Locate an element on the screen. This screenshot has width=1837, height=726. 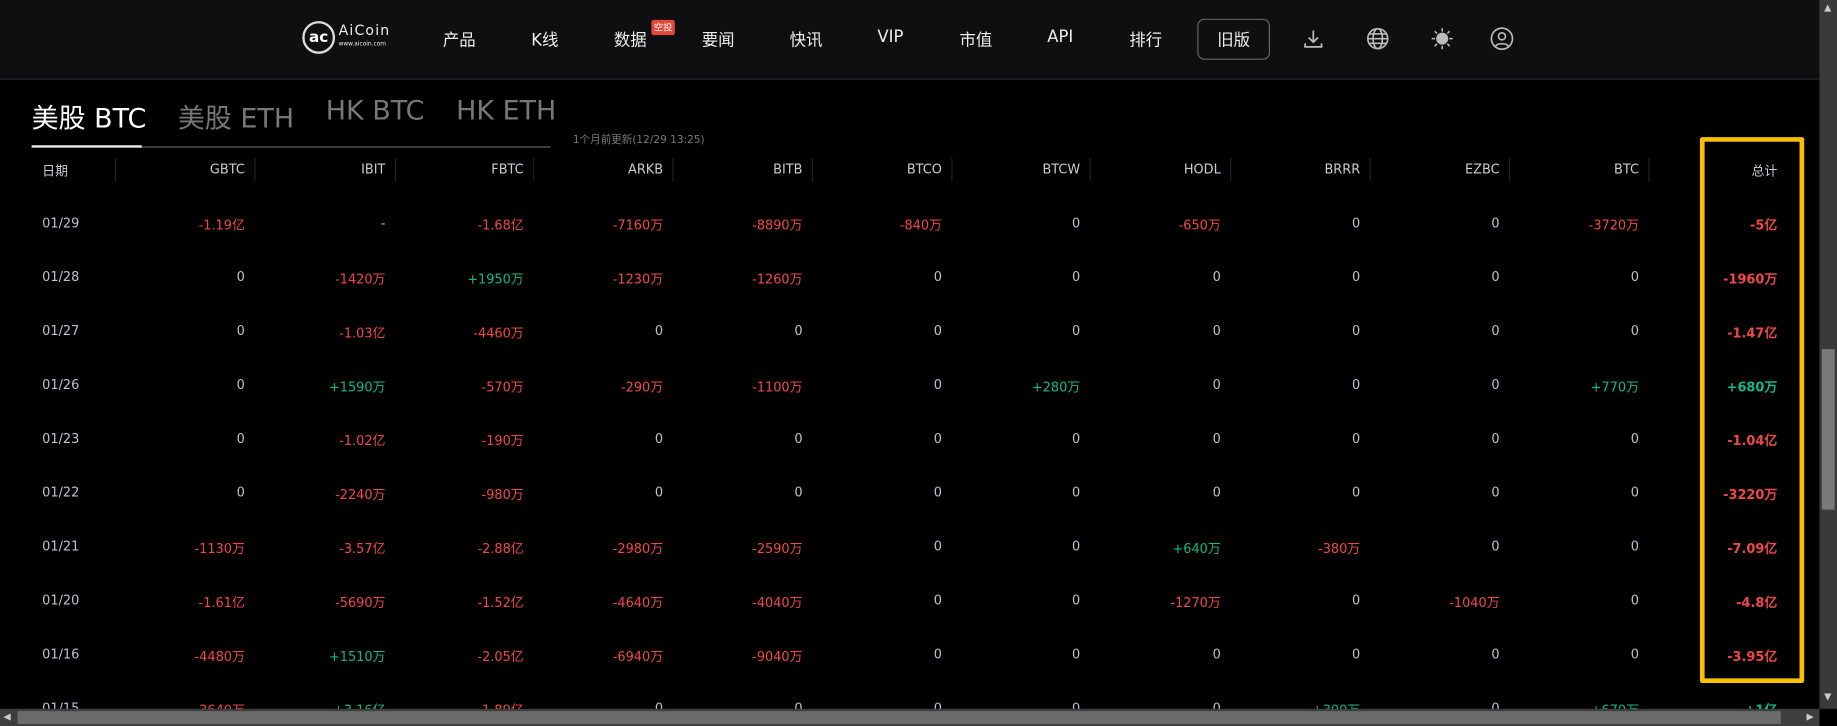
user-icon is located at coordinates (1502, 39).